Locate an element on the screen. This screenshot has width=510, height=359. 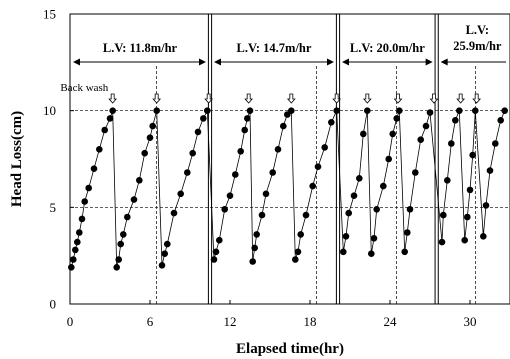
phase-label: L.V: 20.0m/hr is located at coordinates (387, 48).